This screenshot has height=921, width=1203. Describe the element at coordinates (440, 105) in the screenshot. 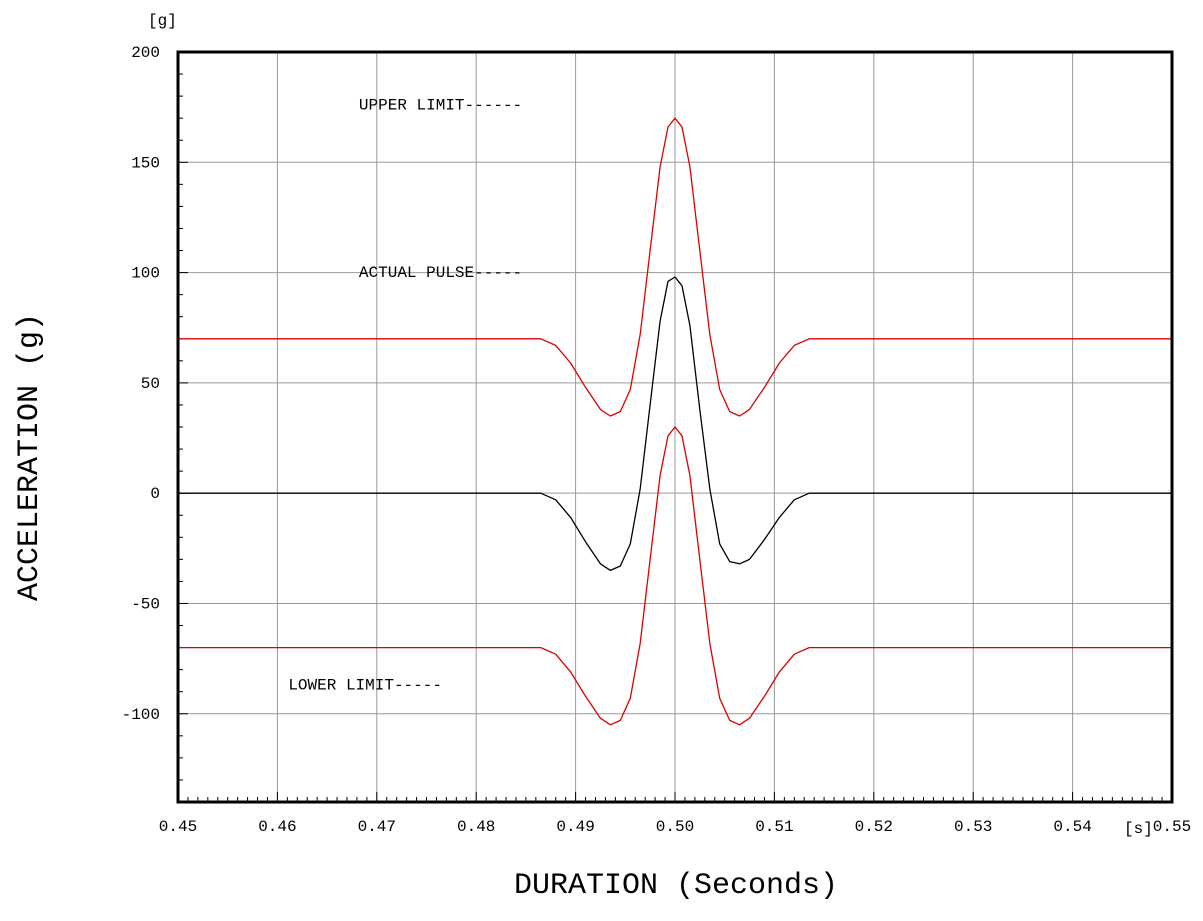

I see `annotation-upper: UPPER LIMIT------` at that location.